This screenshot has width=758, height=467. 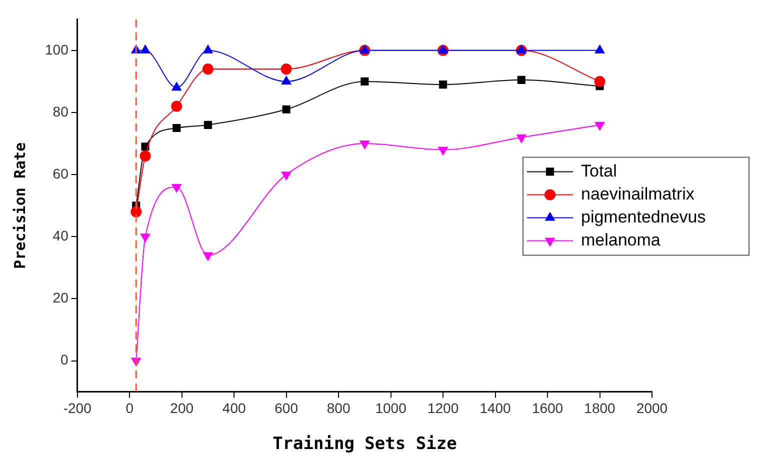 I want to click on x-tick-label: 1200, so click(x=443, y=408).